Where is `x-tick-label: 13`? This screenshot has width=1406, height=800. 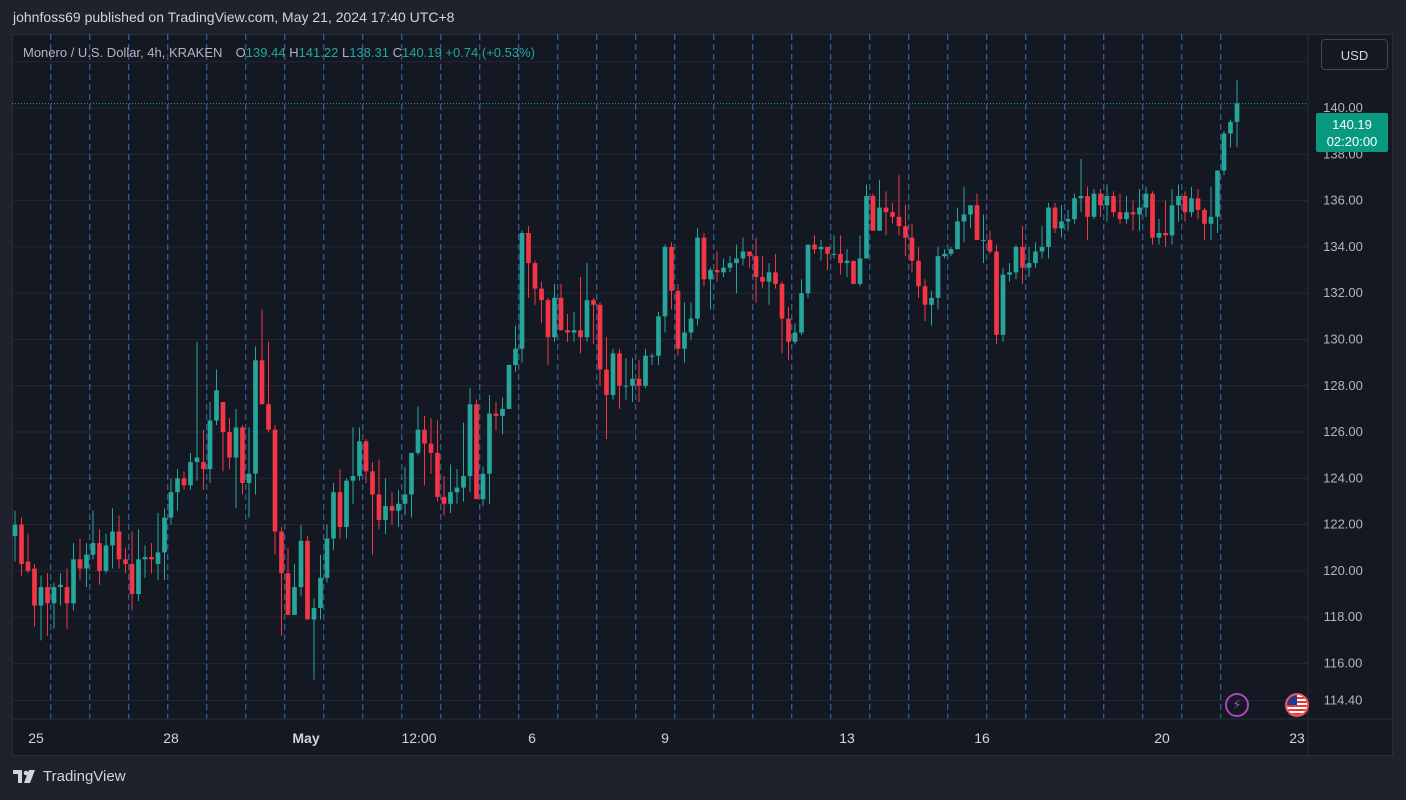
x-tick-label: 13 is located at coordinates (847, 738).